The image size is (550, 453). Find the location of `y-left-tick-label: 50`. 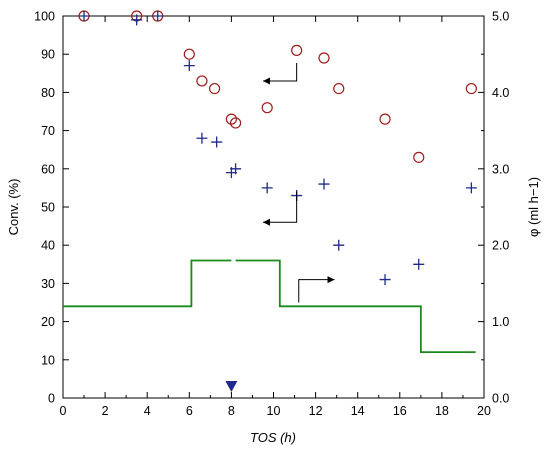

y-left-tick-label: 50 is located at coordinates (48, 208).